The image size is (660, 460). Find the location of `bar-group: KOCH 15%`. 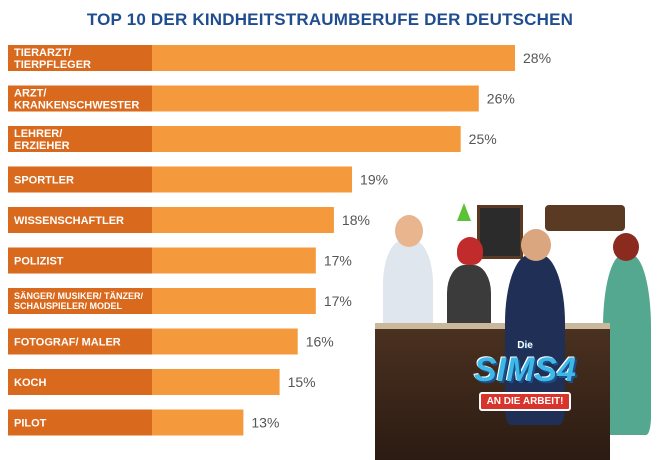

bar-group: KOCH 15% is located at coordinates (162, 382).